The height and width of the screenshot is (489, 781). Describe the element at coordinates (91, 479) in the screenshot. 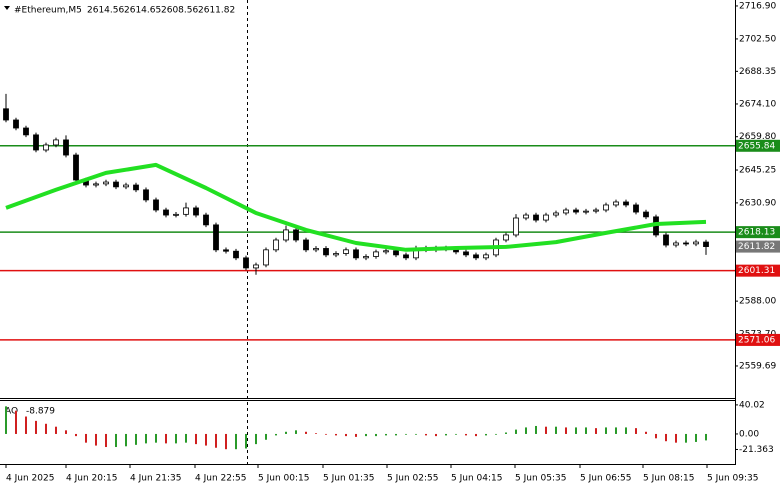

I see `x-tick-label: 4 Jun 20:15` at that location.